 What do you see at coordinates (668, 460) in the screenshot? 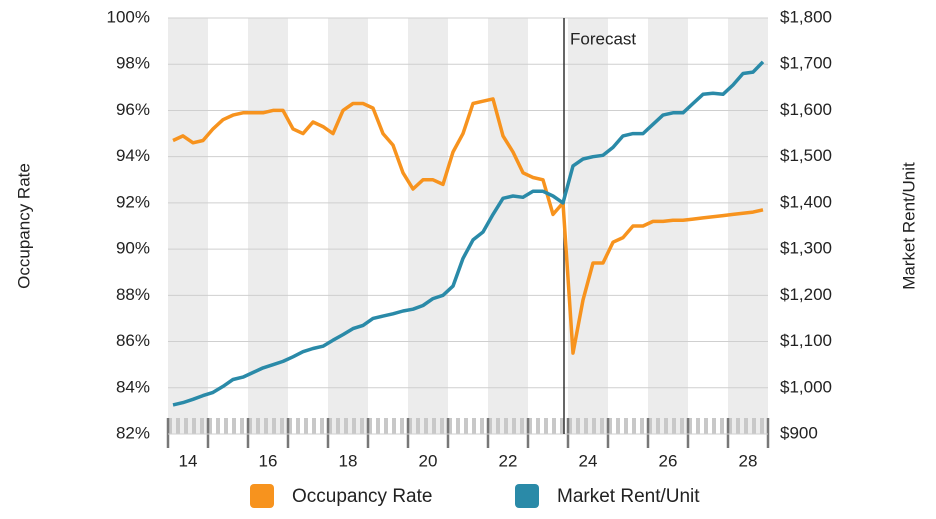
I see `x-tick-label: 26` at bounding box center [668, 460].